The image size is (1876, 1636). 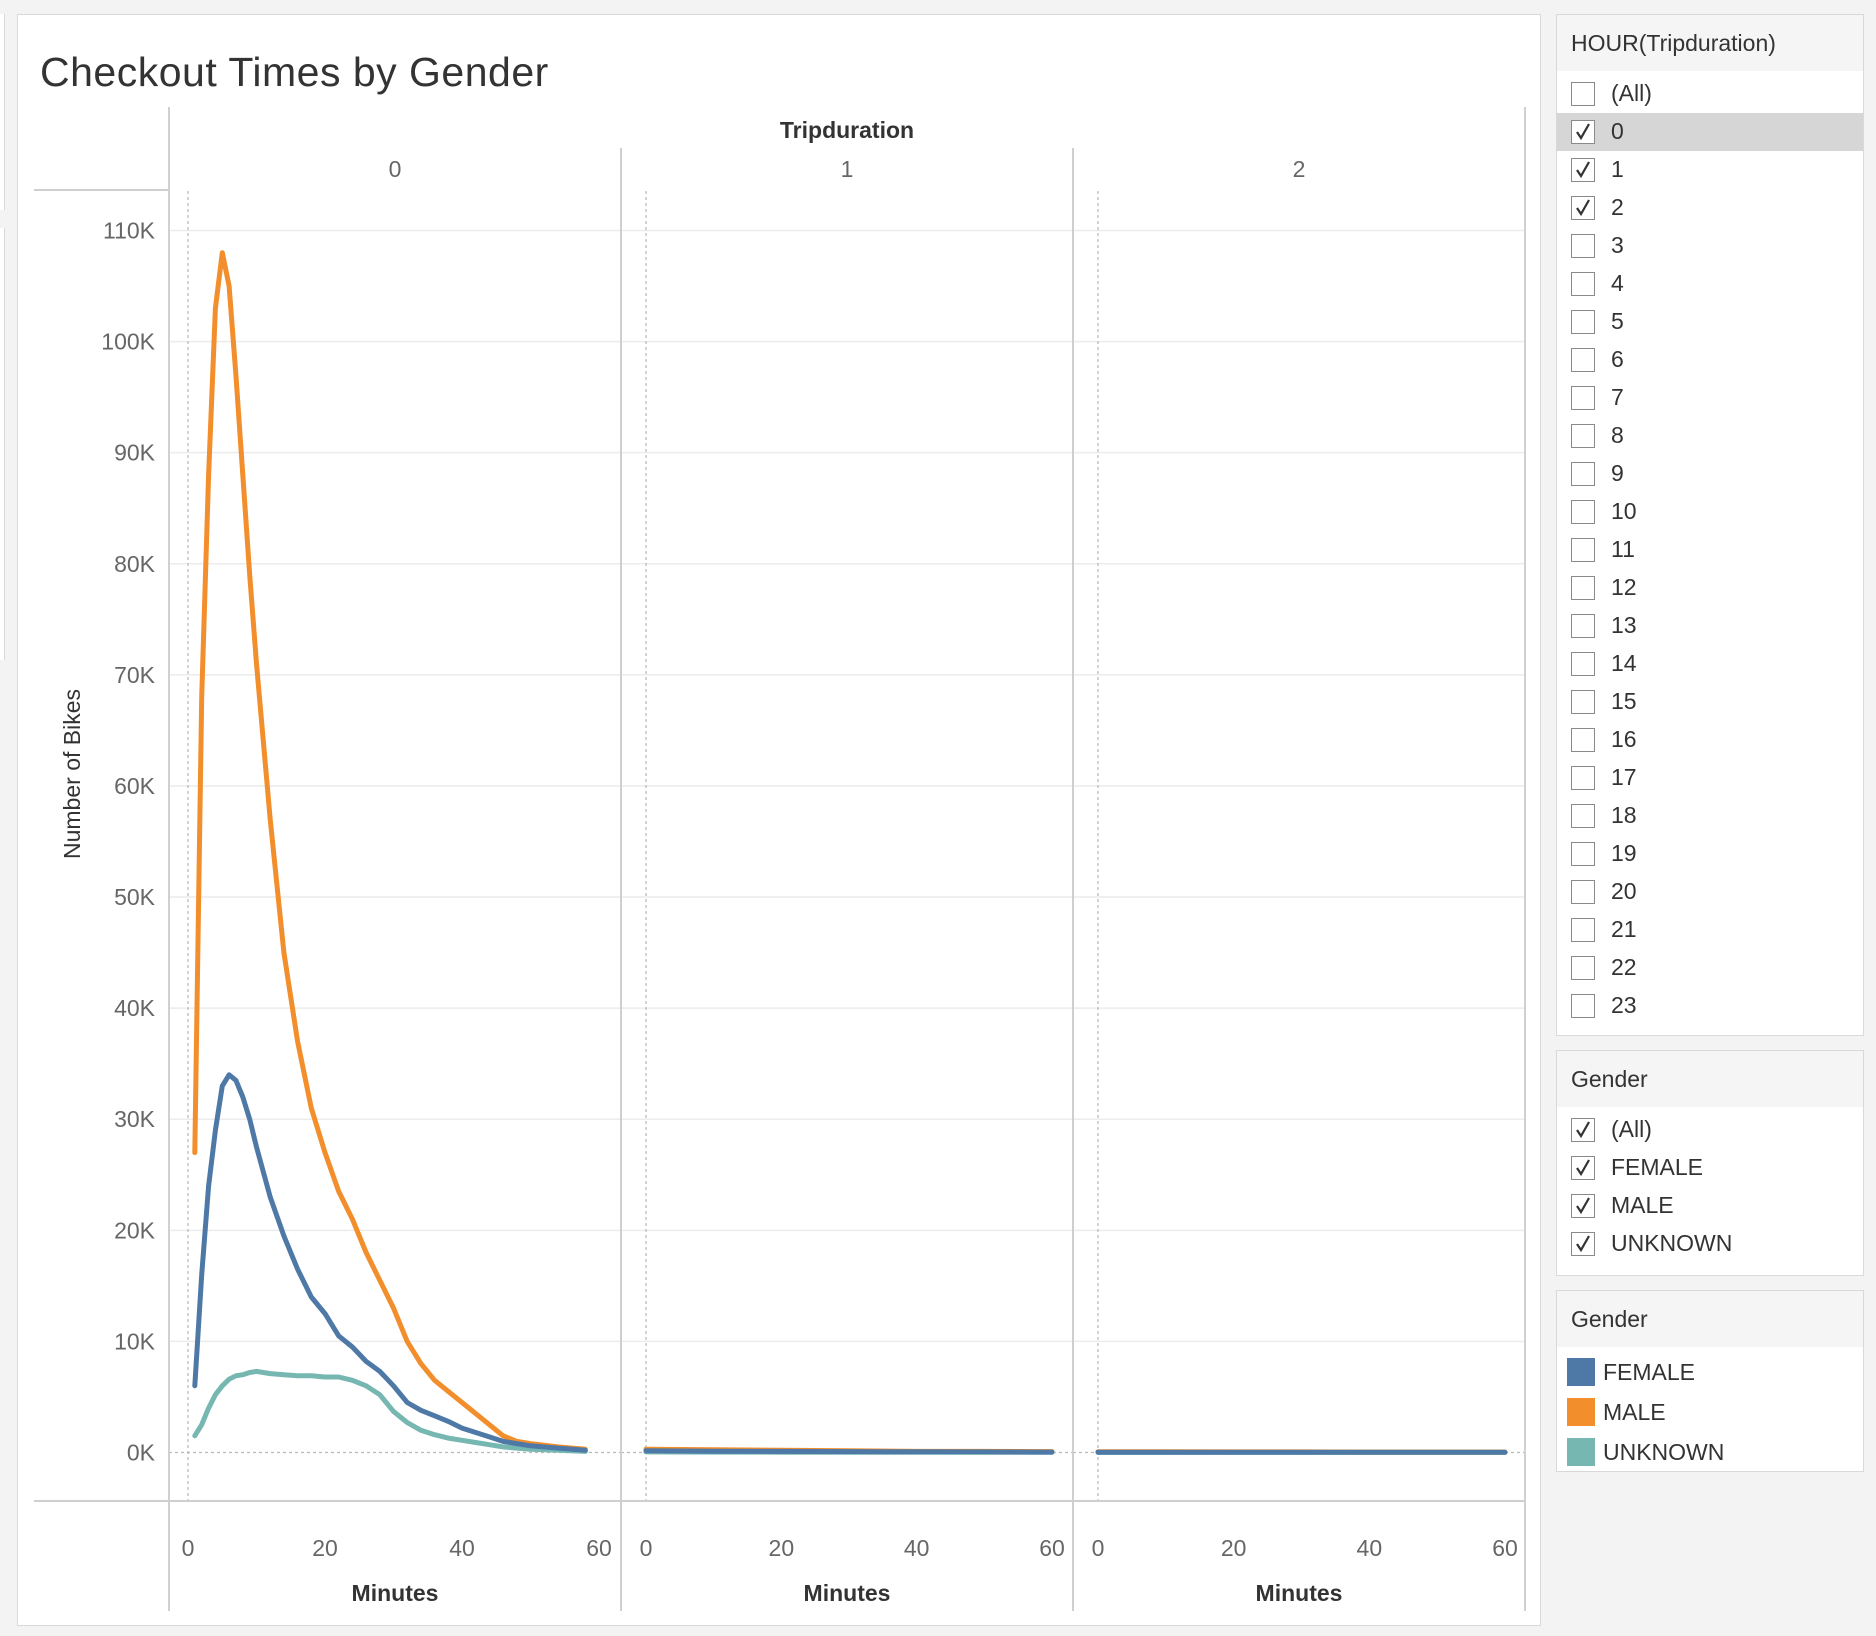 I want to click on y-tick-label: 110K, so click(x=129, y=231).